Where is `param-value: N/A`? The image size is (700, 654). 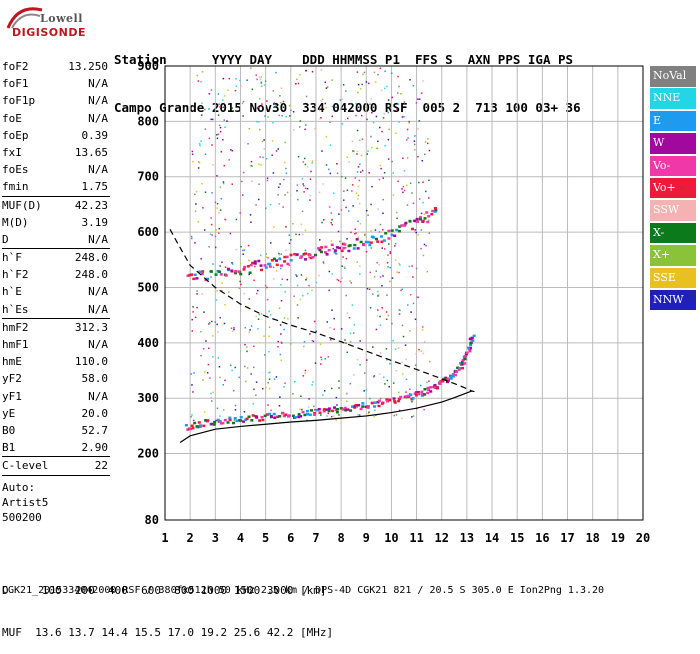 param-value: N/A is located at coordinates (98, 118).